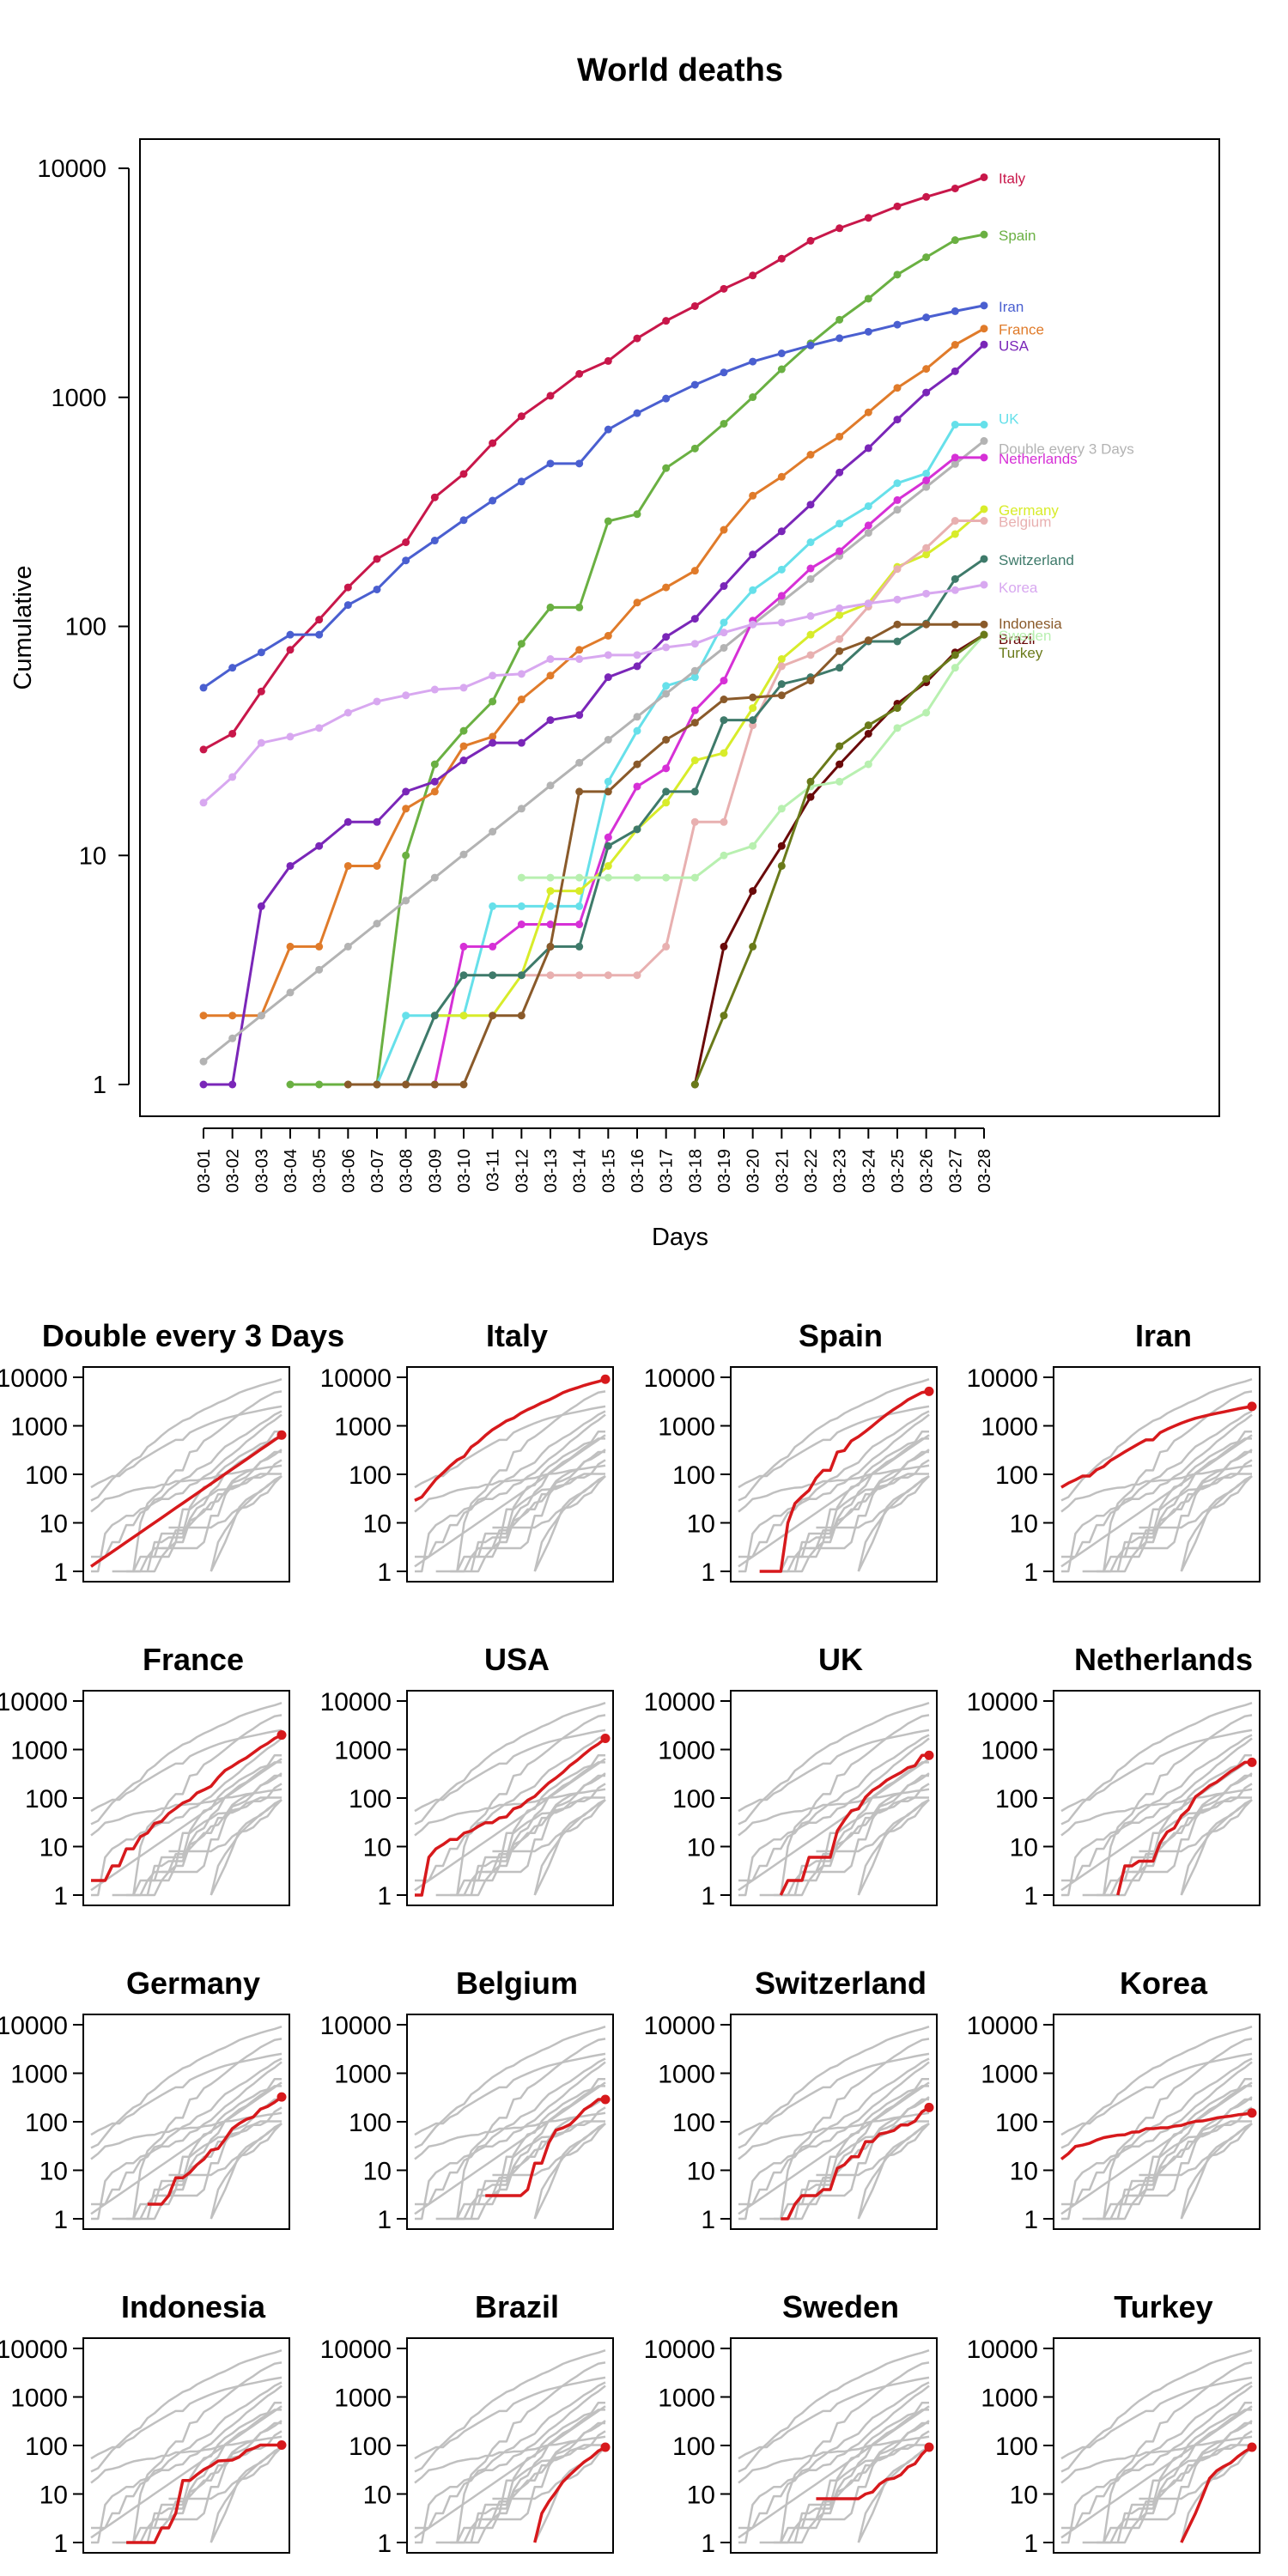 The height and width of the screenshot is (2576, 1288). Describe the element at coordinates (1067, 450) in the screenshot. I see `series-label: Double every 3 Days` at that location.